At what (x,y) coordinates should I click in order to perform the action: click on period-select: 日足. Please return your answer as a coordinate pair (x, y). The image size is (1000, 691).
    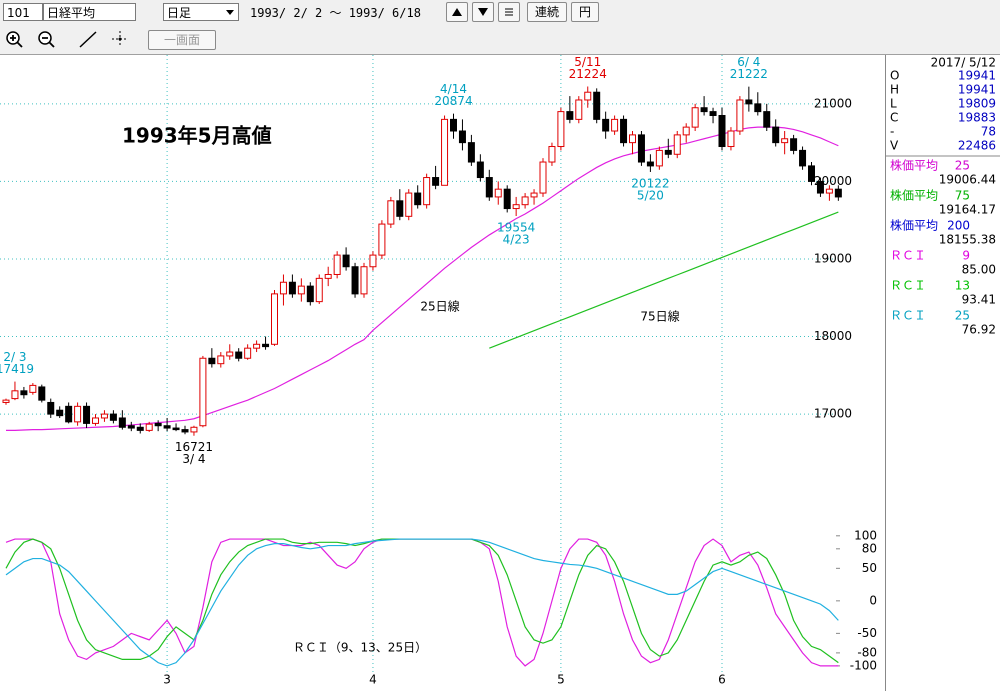
    Looking at the image, I should click on (201, 12).